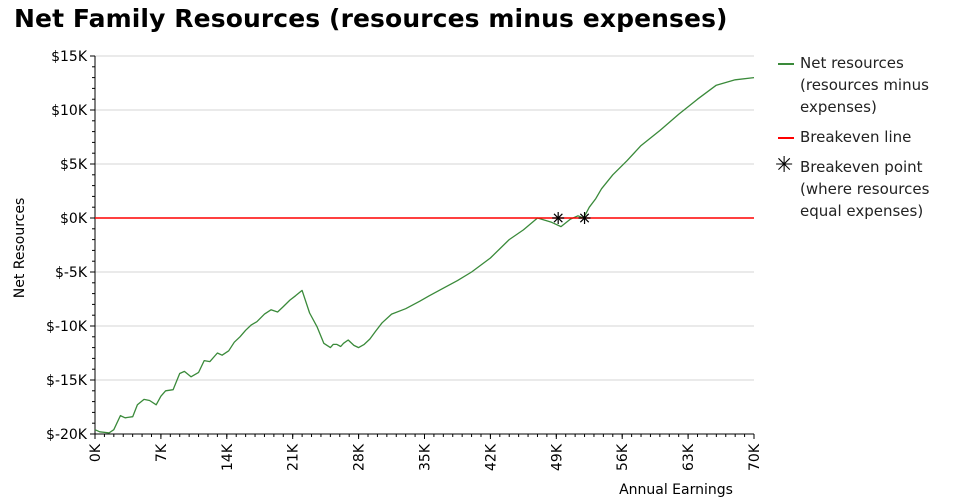 The width and height of the screenshot is (972, 500). I want to click on y-tick-label: $-10K, so click(67, 327).